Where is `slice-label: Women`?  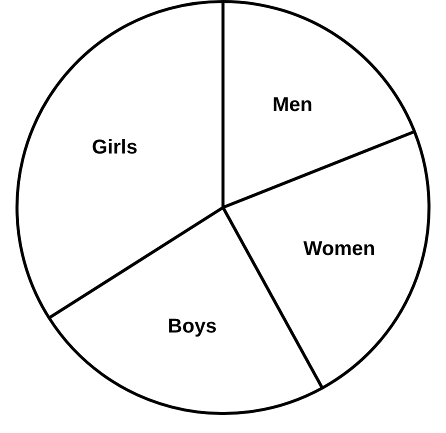
slice-label: Women is located at coordinates (339, 249).